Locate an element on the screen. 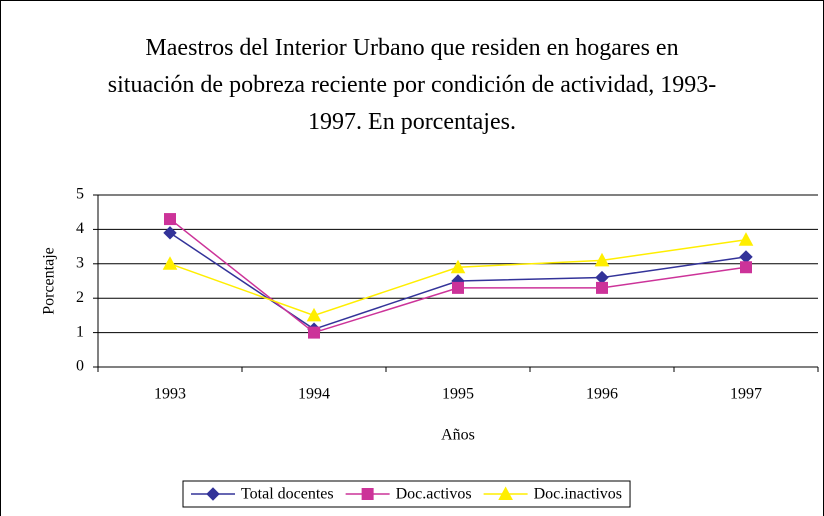  legend is located at coordinates (406, 494).